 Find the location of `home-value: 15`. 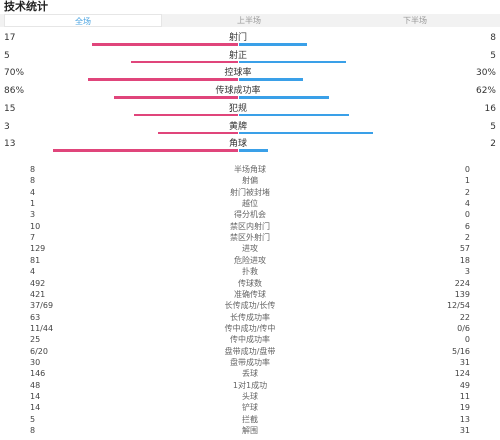

home-value: 15 is located at coordinates (10, 108).